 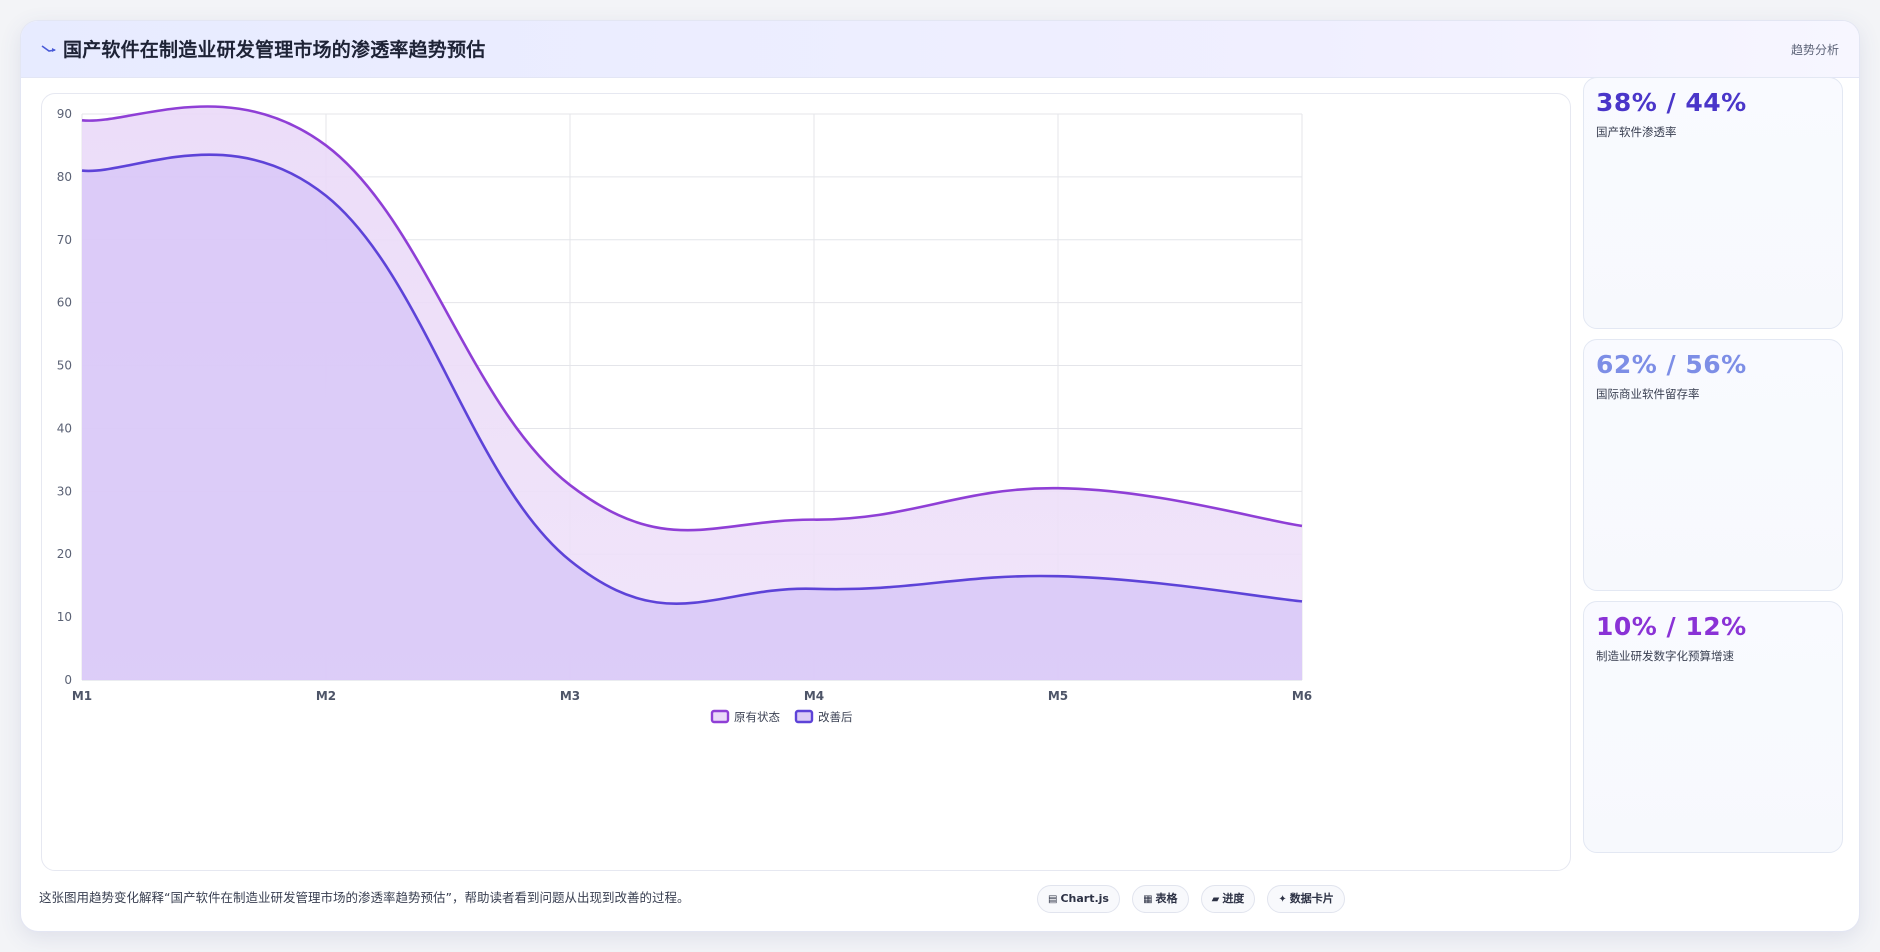 I want to click on y-tick-label: 80, so click(x=64, y=177).